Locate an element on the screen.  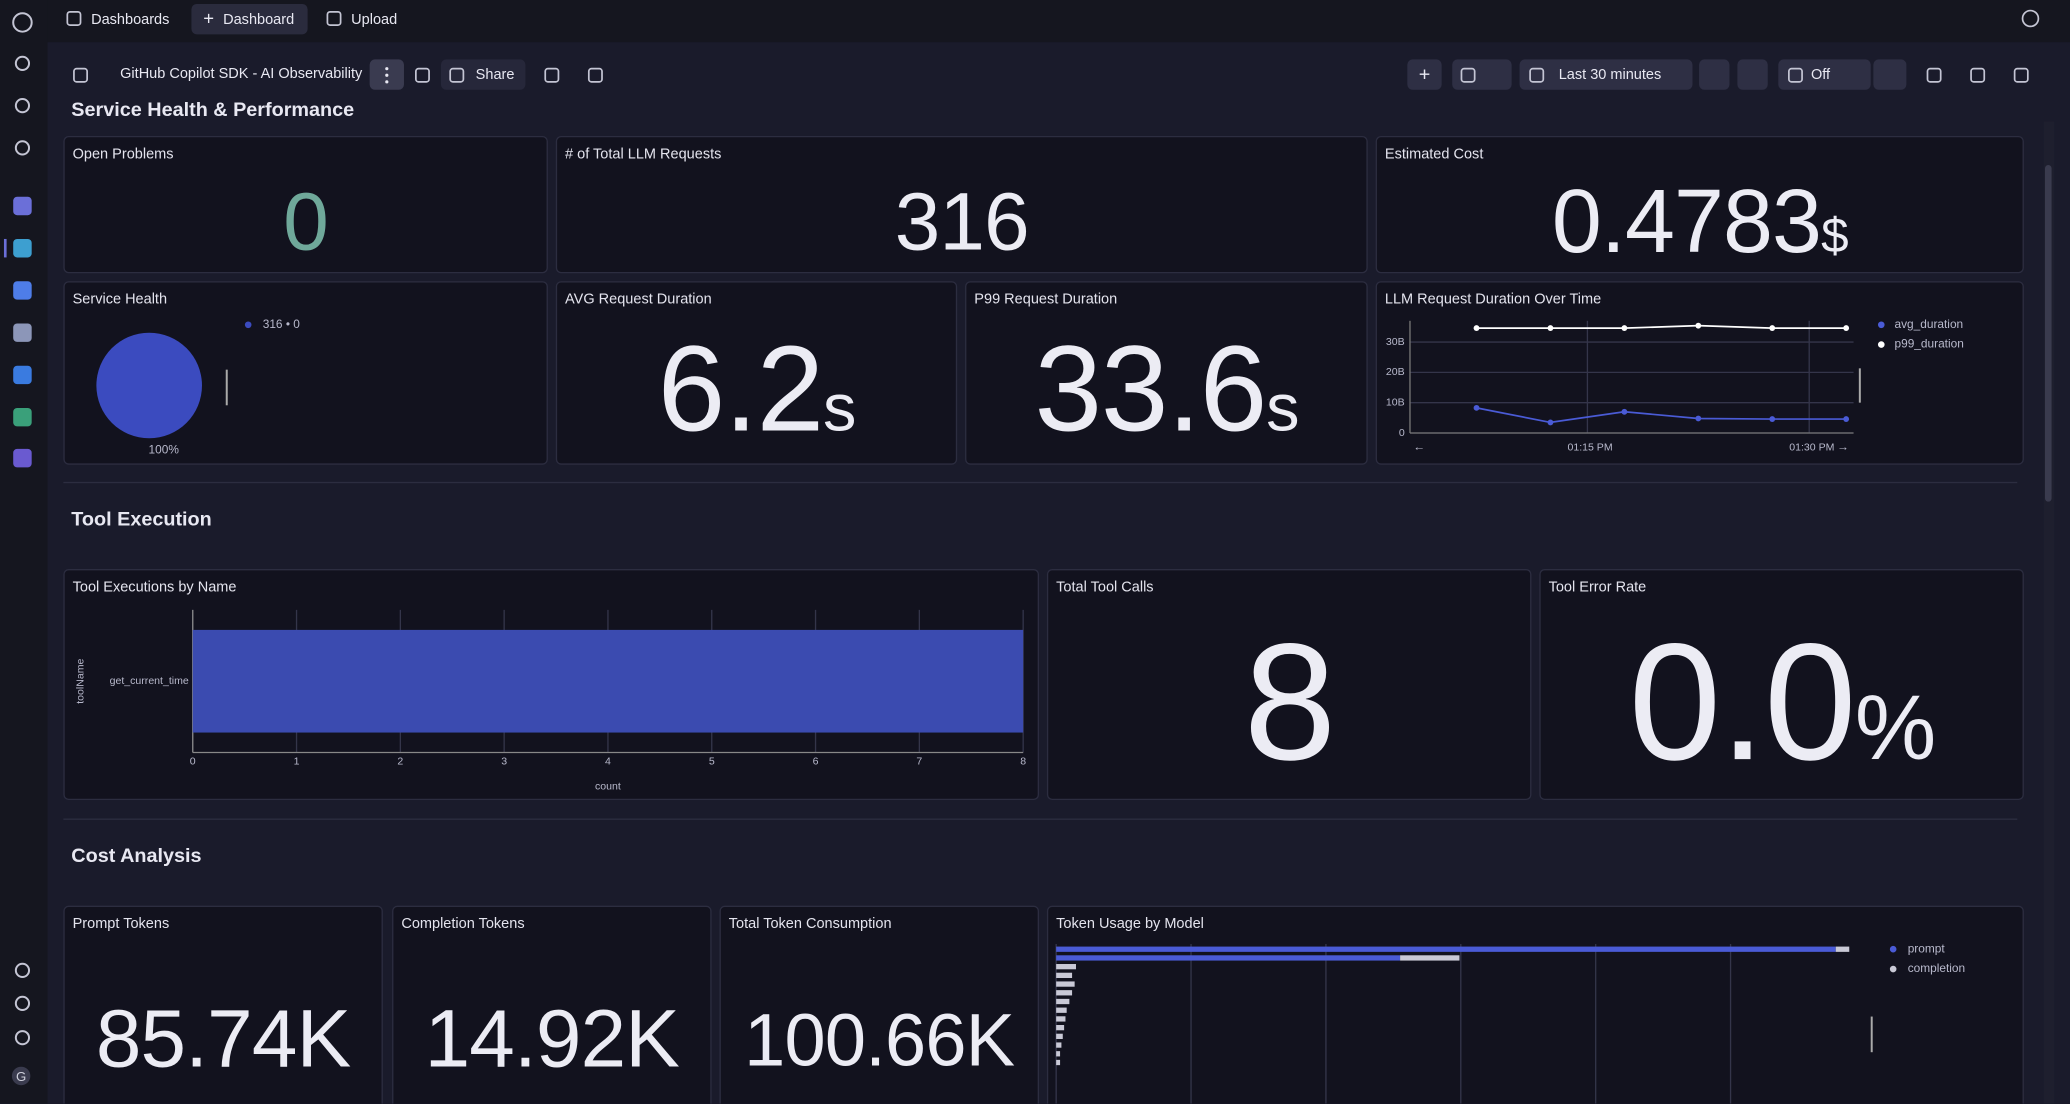
tile: Completion Tokens 14.92K is located at coordinates (552, 1004).